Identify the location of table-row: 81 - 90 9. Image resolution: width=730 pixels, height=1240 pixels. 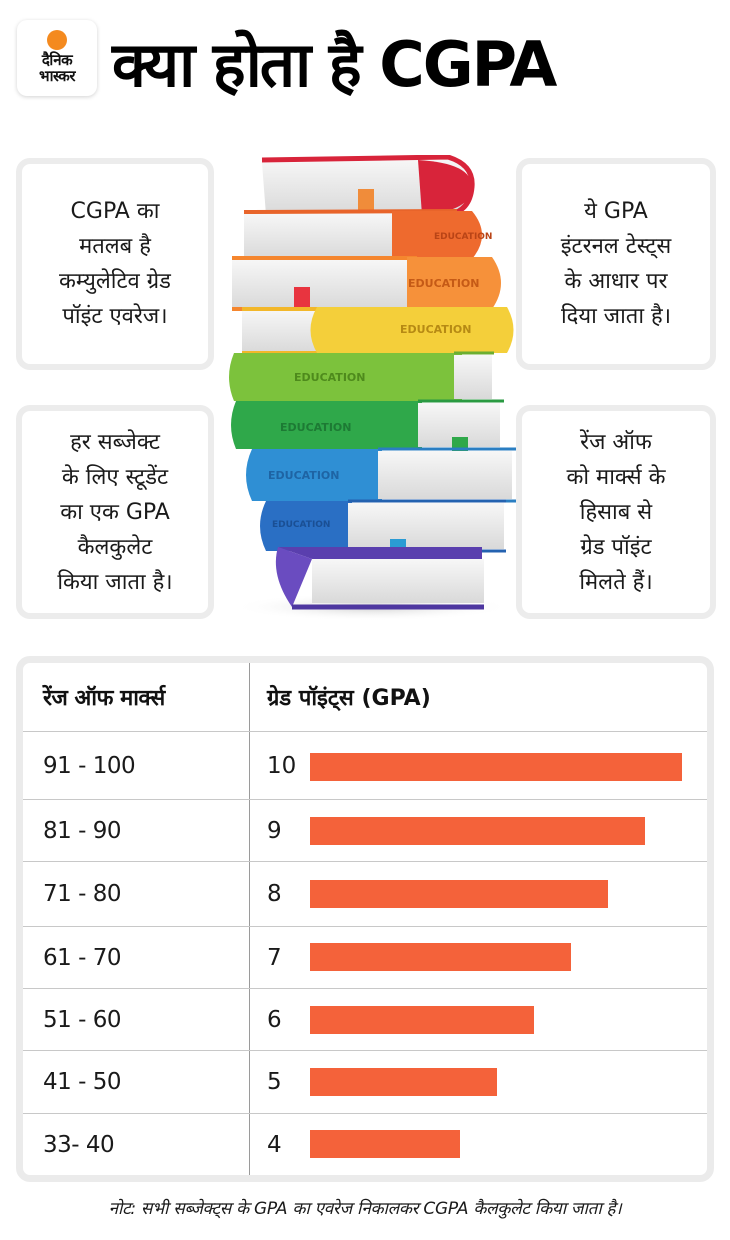
(365, 830).